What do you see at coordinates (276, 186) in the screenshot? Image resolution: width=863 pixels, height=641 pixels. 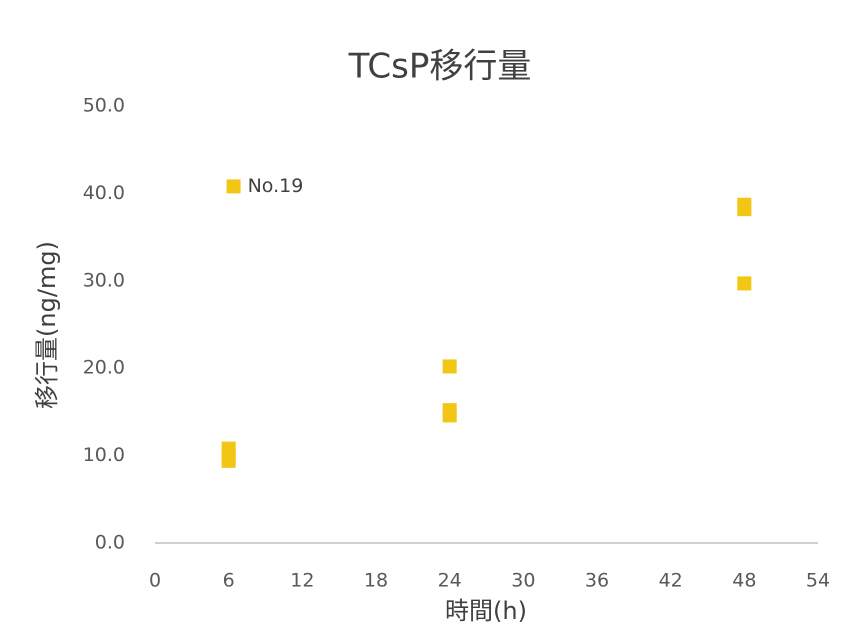 I see `point-label: No.19` at bounding box center [276, 186].